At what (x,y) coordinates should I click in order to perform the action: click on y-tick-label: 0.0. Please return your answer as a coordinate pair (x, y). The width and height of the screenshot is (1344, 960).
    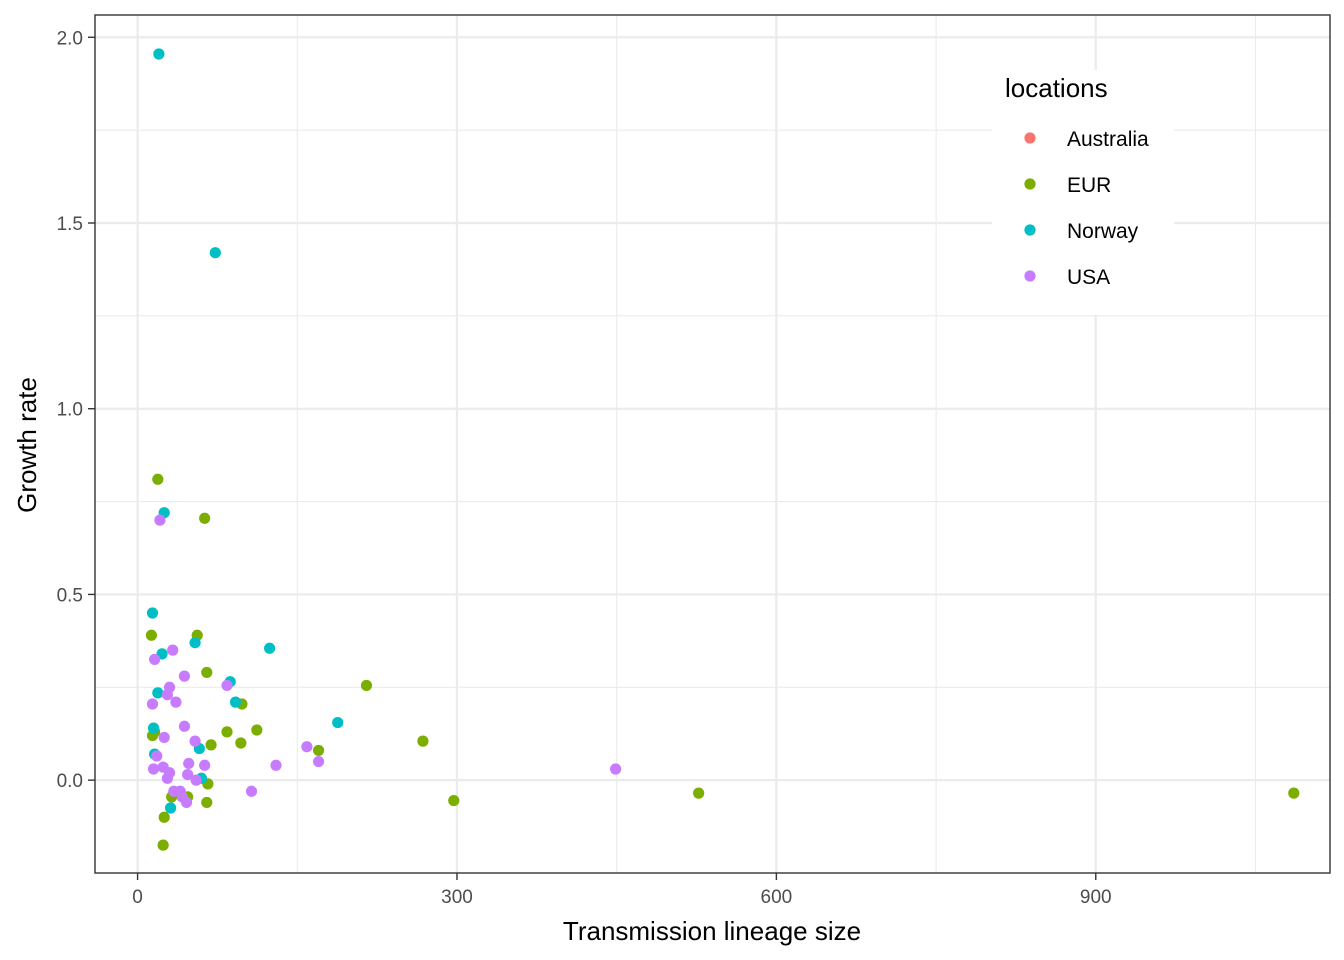
    Looking at the image, I should click on (70, 781).